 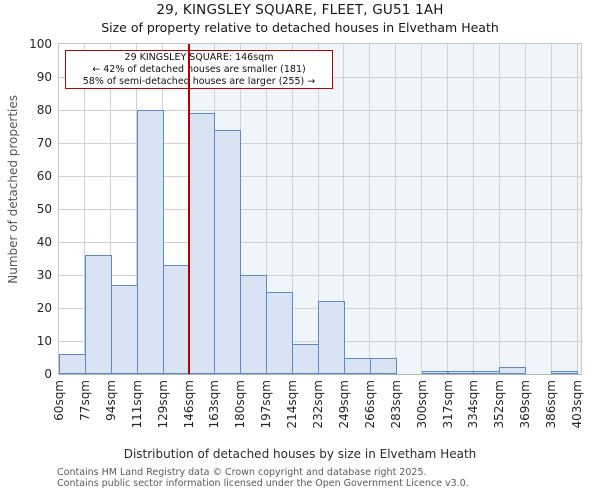 What do you see at coordinates (370, 209) in the screenshot?
I see `gridline-x-266sqm` at bounding box center [370, 209].